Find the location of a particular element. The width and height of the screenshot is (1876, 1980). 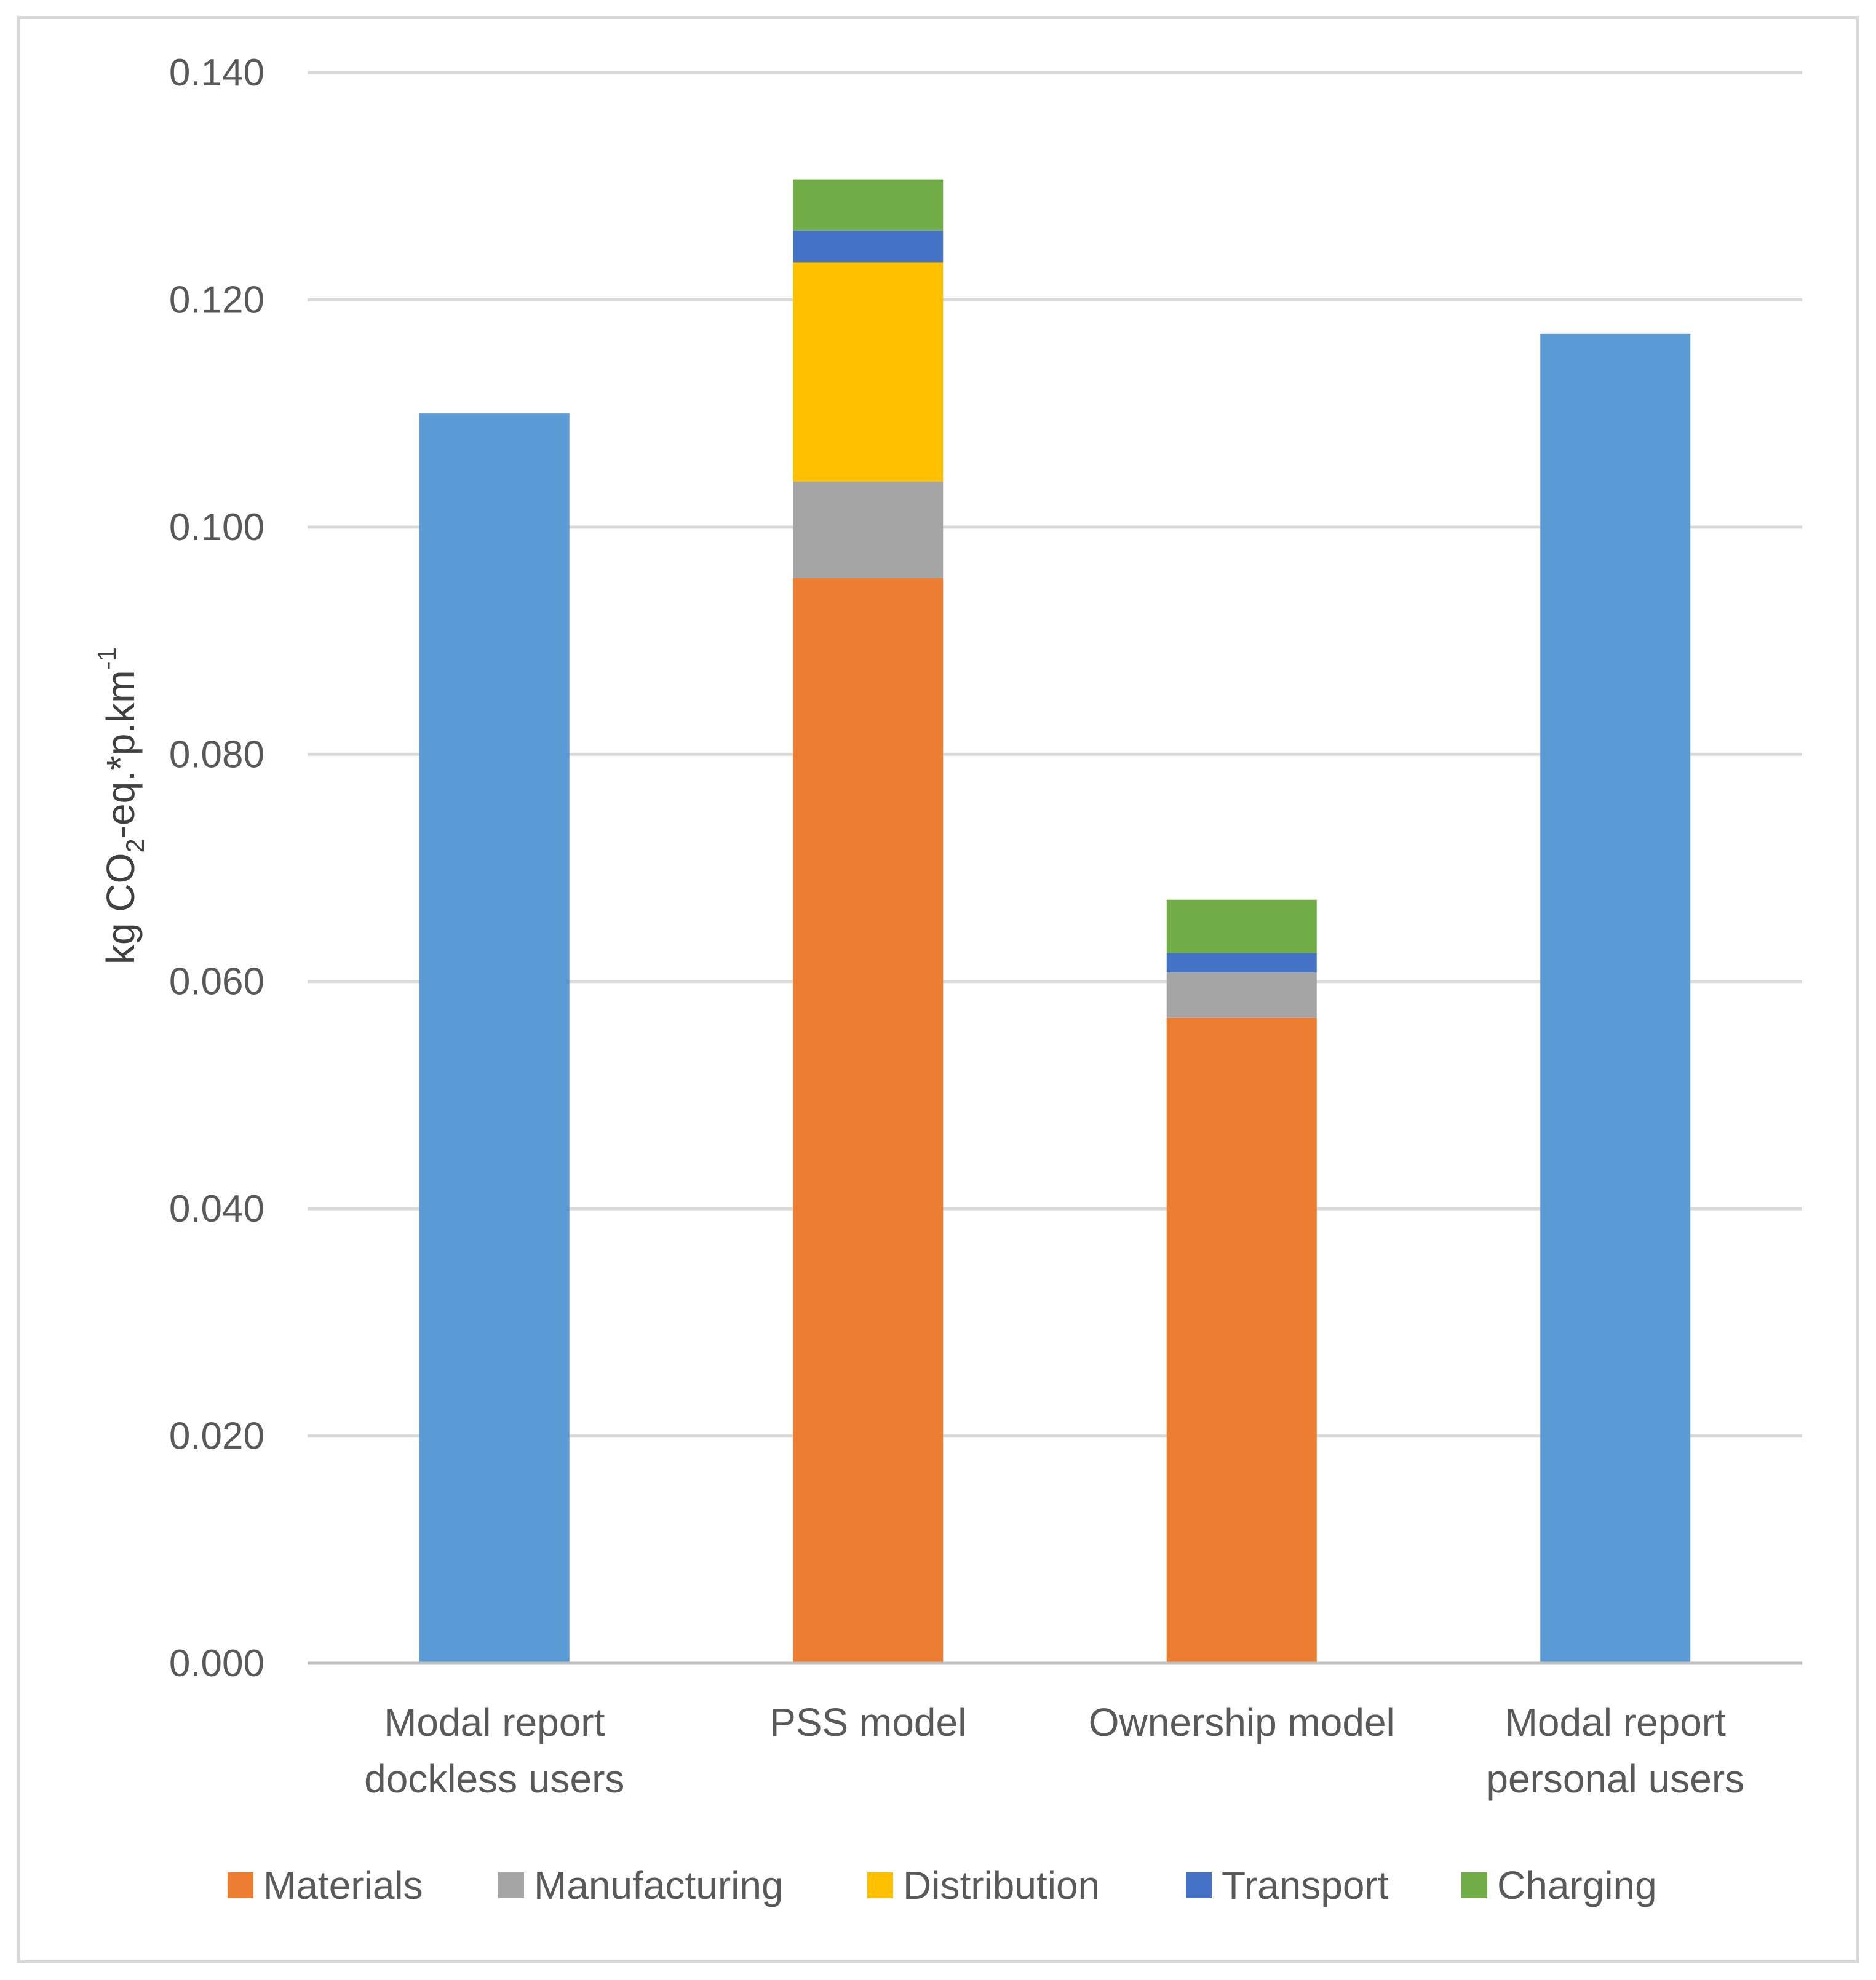

y-tick-label: 0.120 is located at coordinates (216, 300).